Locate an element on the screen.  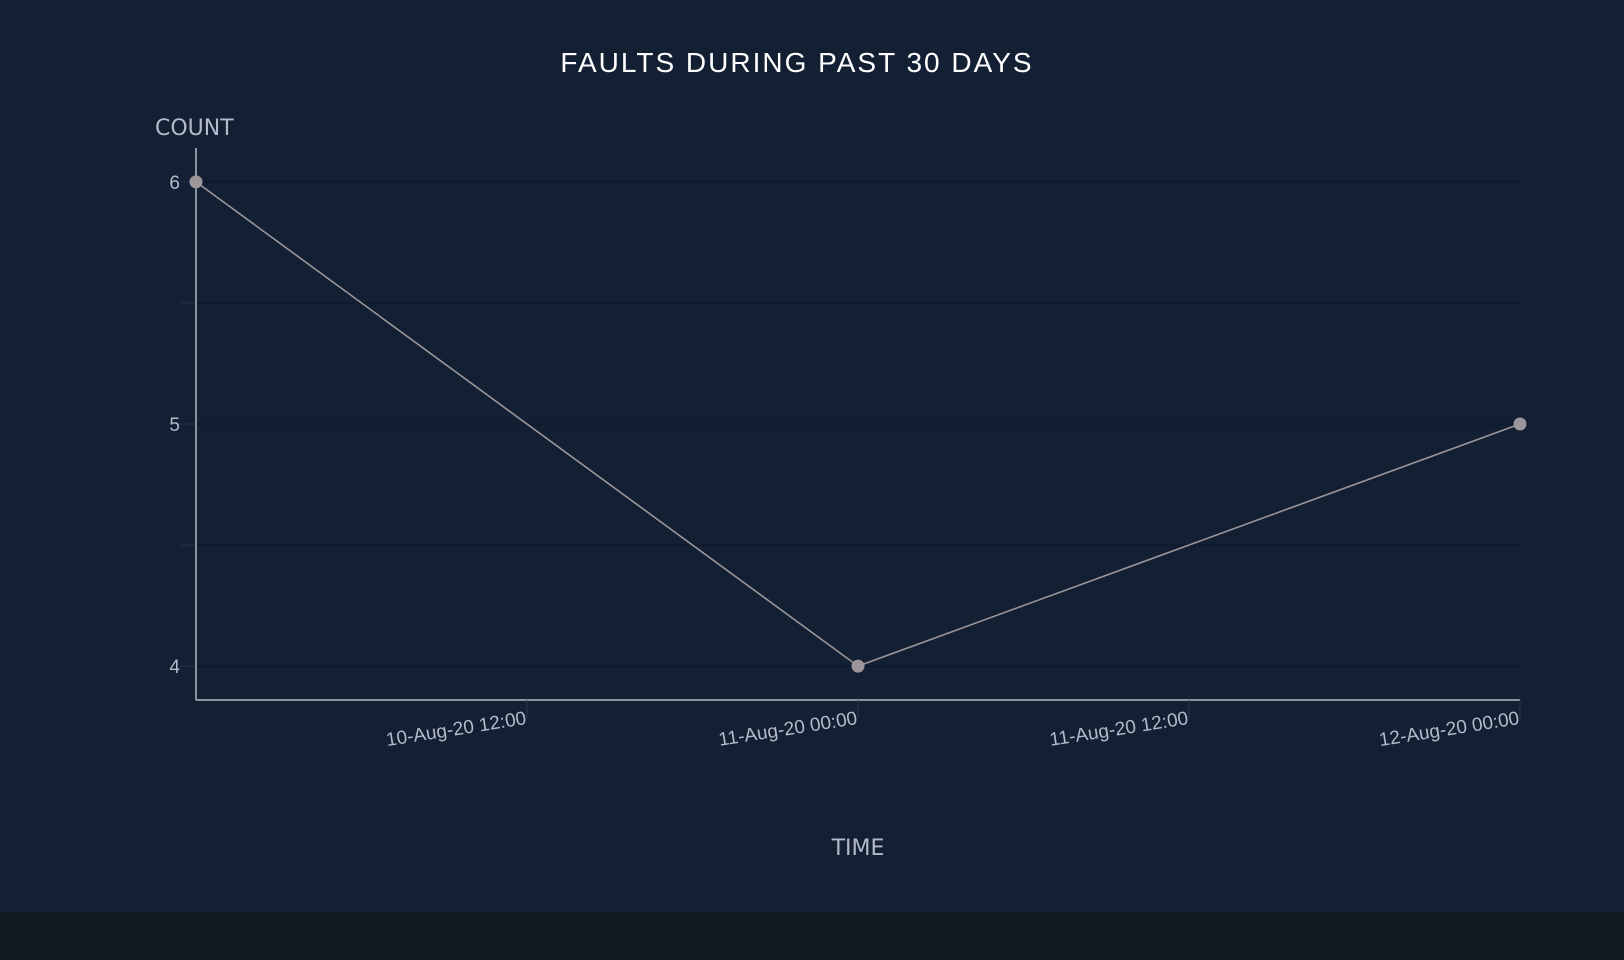
x-tick-label-0: 10-Aug-20 12:00 is located at coordinates (456, 729).